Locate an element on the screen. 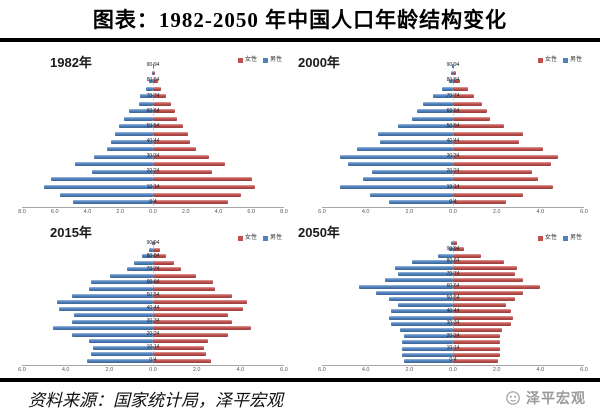  age-row-90-94: 90-94 is located at coordinates (153, 243).